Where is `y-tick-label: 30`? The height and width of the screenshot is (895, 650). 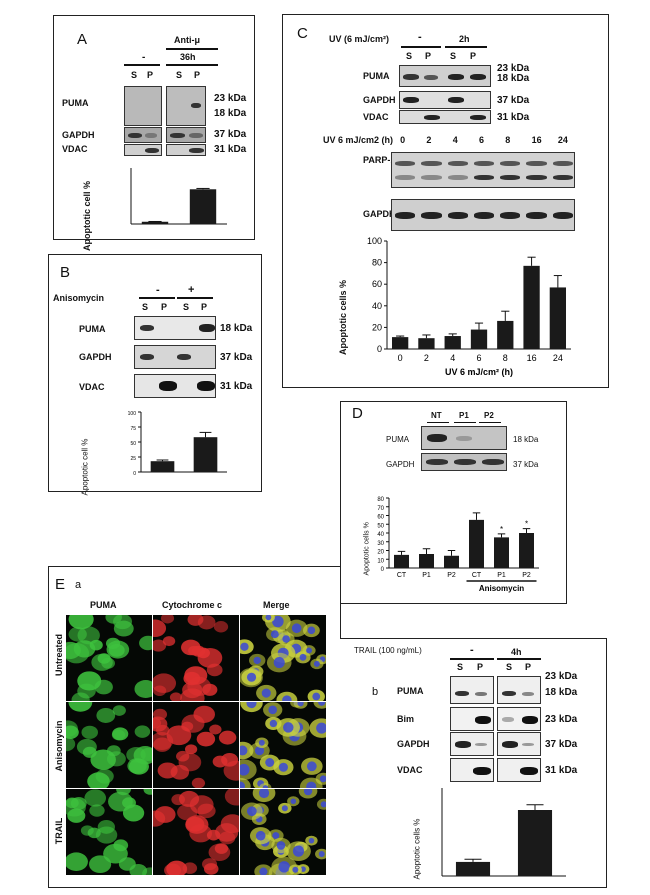 y-tick-label: 30 is located at coordinates (380, 544).